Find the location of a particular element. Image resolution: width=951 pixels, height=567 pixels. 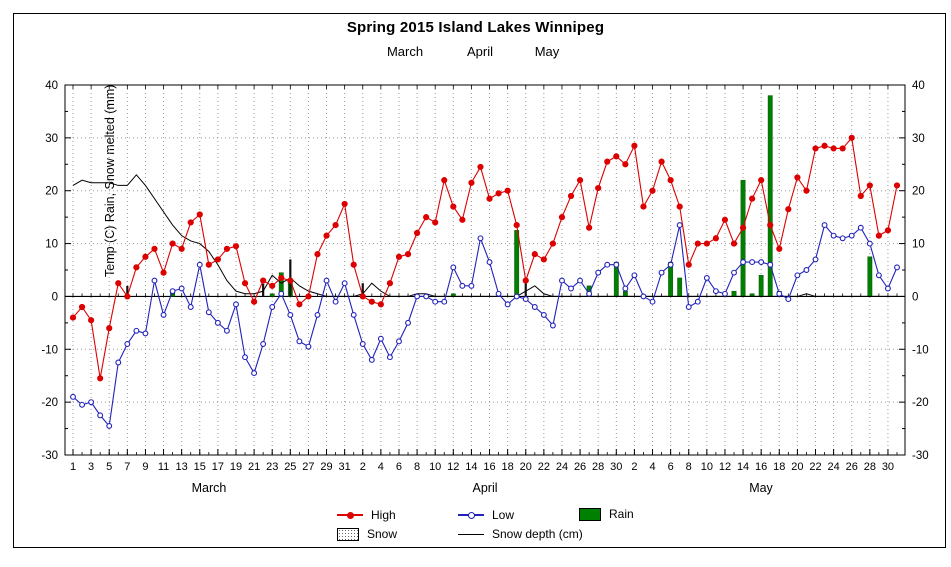

rain-bar is located at coordinates (761, 286).